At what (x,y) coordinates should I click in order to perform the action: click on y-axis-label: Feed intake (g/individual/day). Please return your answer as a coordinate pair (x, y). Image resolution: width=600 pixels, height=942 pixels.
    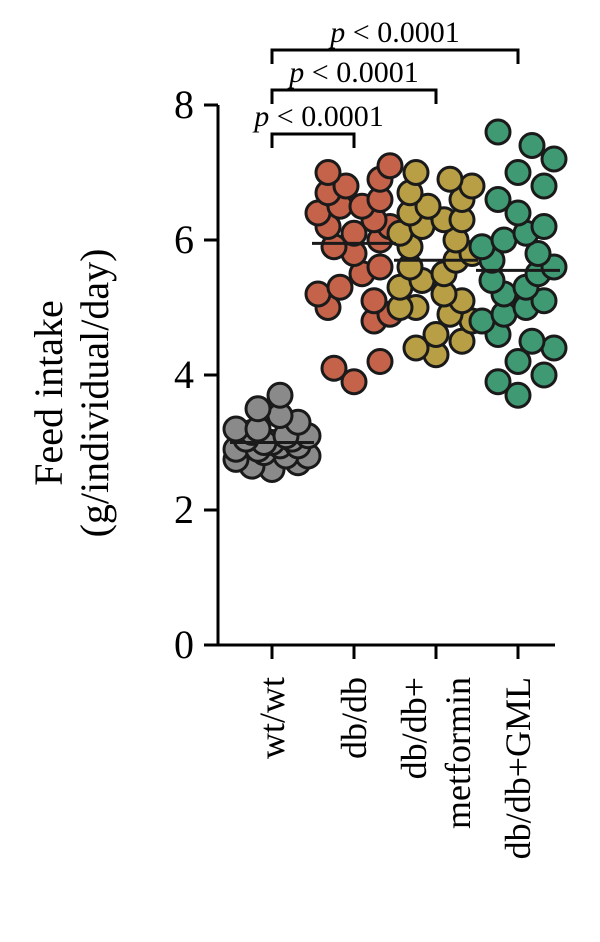
    Looking at the image, I should click on (71, 393).